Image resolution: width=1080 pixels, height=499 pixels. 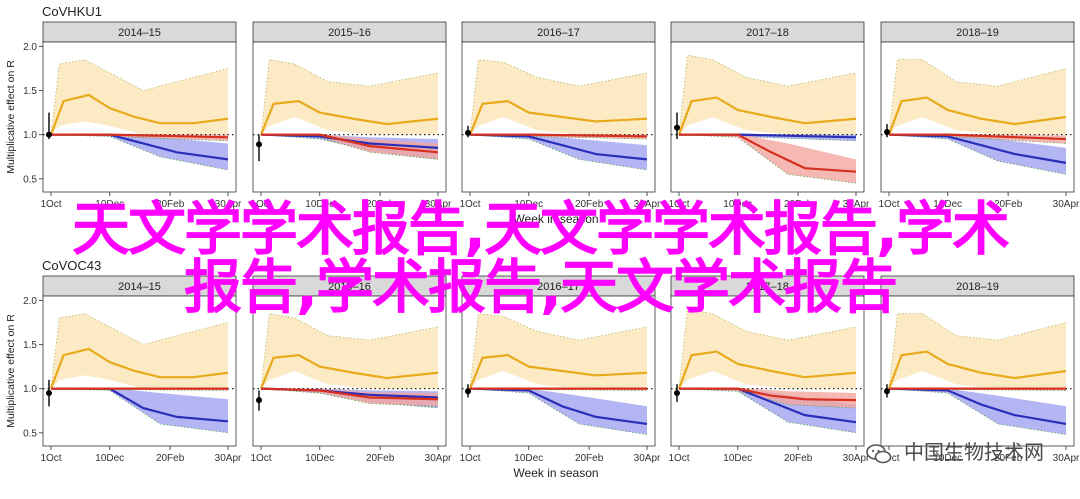 I want to click on overlay-title-line2: 报告,学术报告,天文学术报告, so click(x=540, y=287).